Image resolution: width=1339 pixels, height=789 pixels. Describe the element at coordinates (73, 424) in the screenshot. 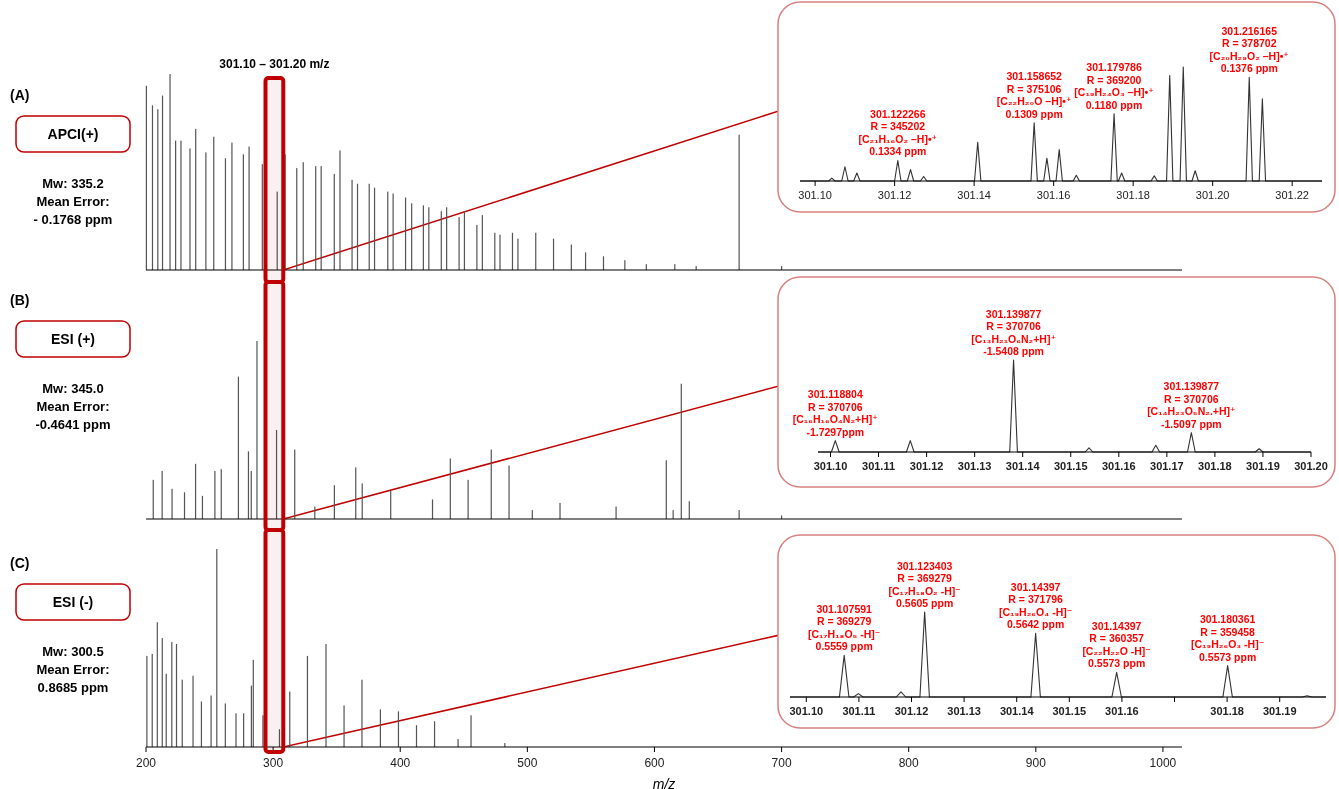

I see `text: -0.4641 ppm` at that location.